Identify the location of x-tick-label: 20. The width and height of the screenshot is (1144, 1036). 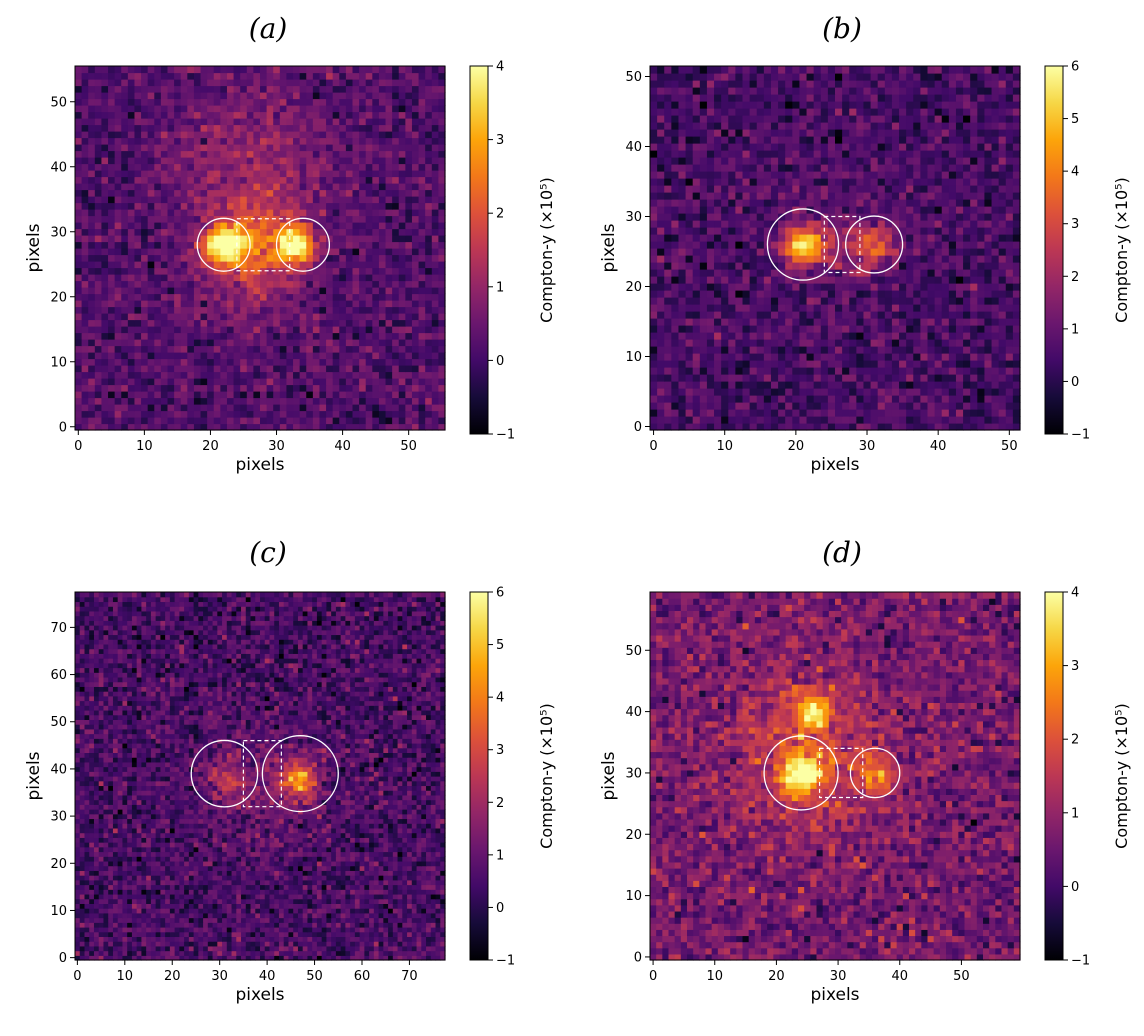
(210, 446).